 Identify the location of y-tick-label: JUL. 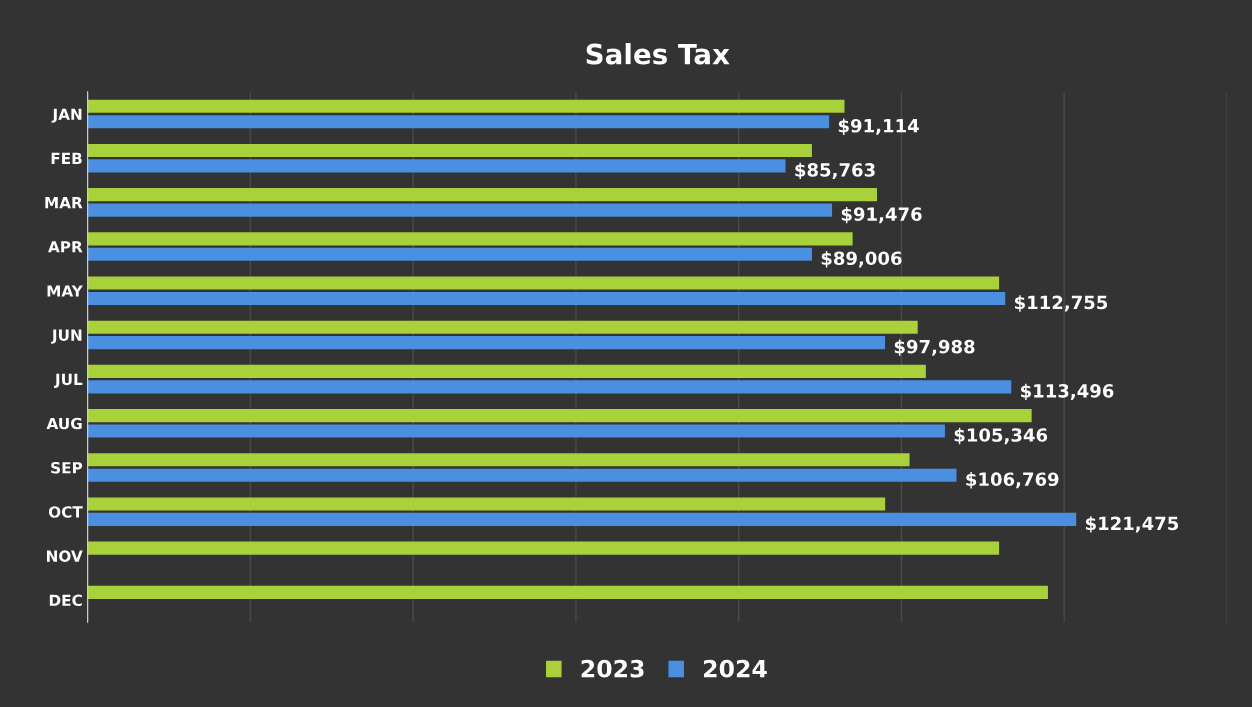
(68, 380).